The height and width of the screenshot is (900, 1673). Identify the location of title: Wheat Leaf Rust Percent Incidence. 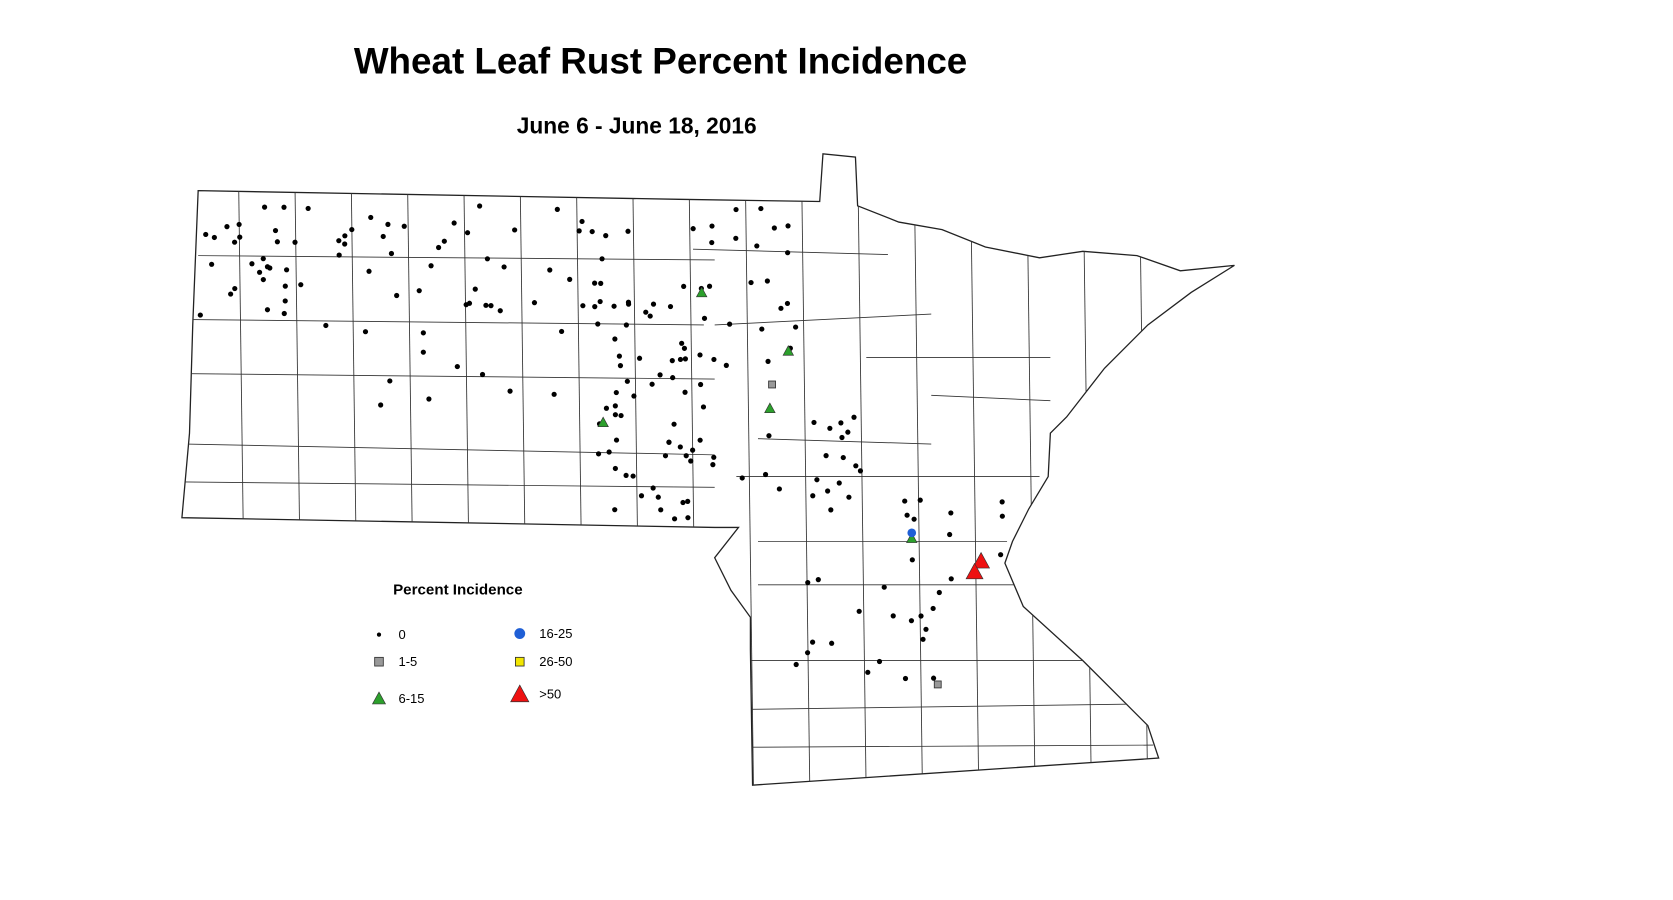
(660, 61).